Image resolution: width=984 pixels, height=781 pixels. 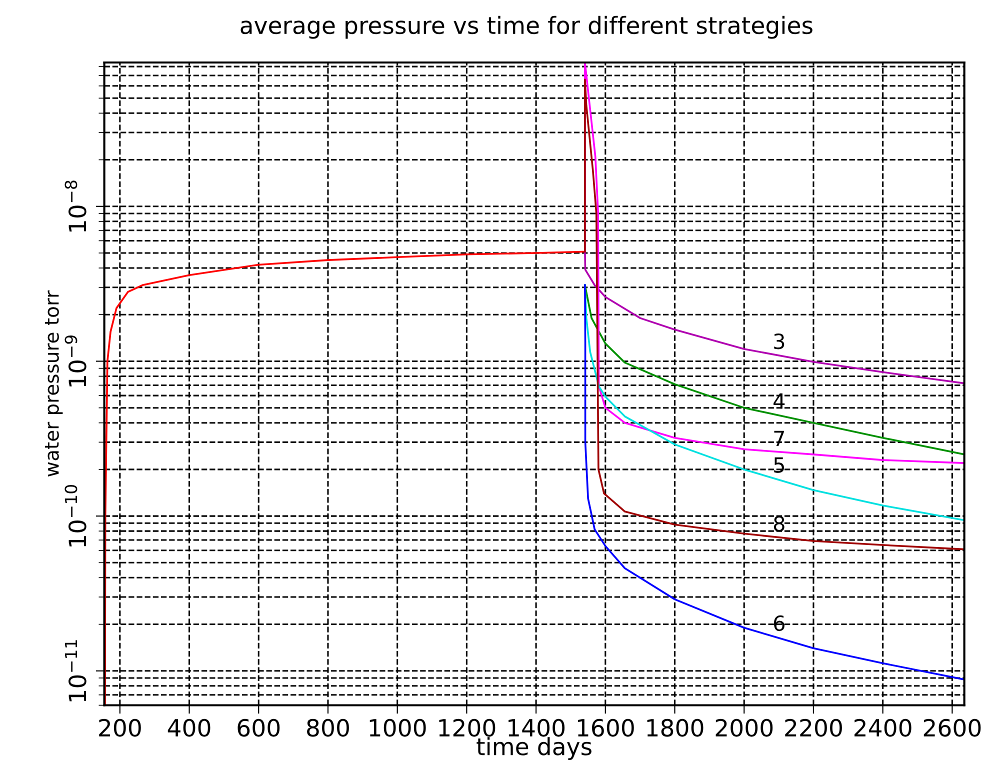 What do you see at coordinates (534, 748) in the screenshot?
I see `x-axis-title: time days` at bounding box center [534, 748].